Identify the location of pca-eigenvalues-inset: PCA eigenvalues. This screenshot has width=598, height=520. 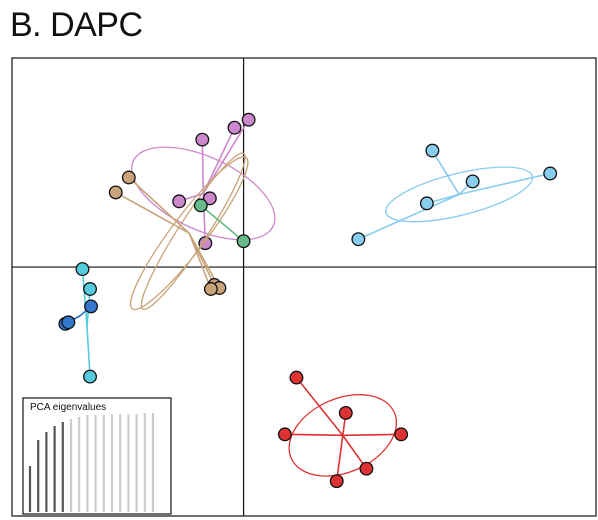
(97, 456).